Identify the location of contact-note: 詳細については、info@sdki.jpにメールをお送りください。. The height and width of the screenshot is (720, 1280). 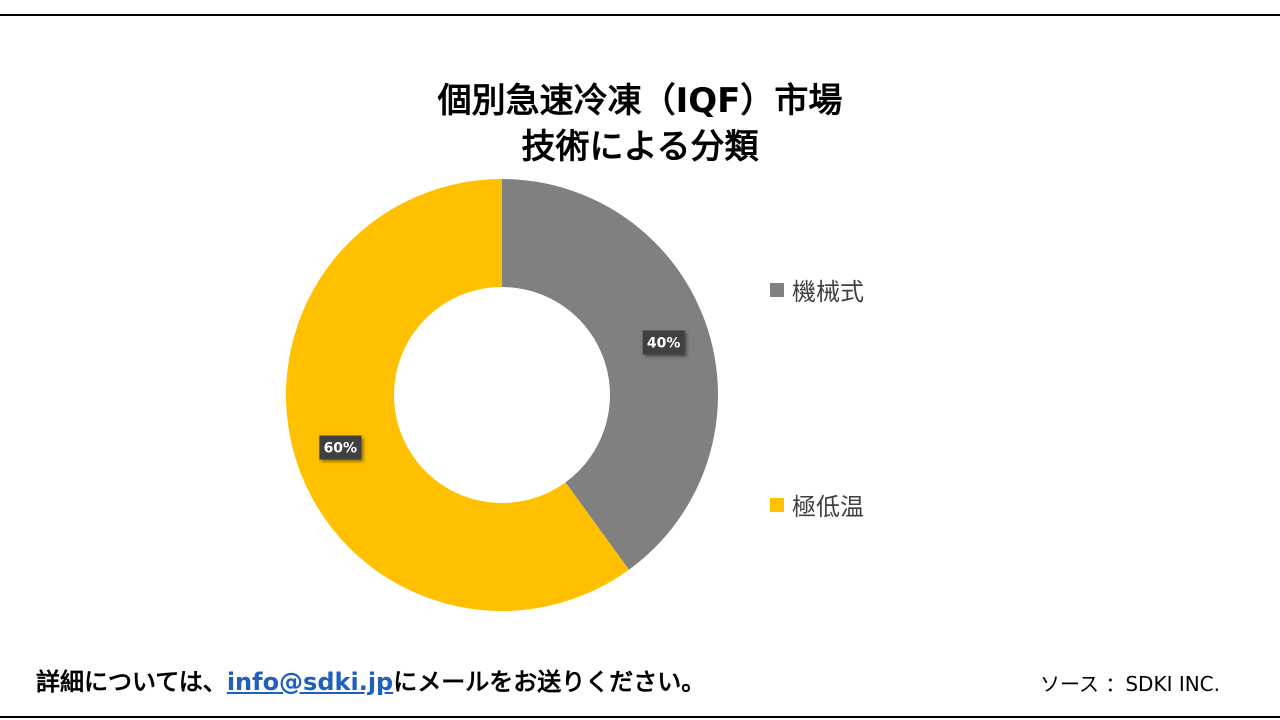
(370, 679).